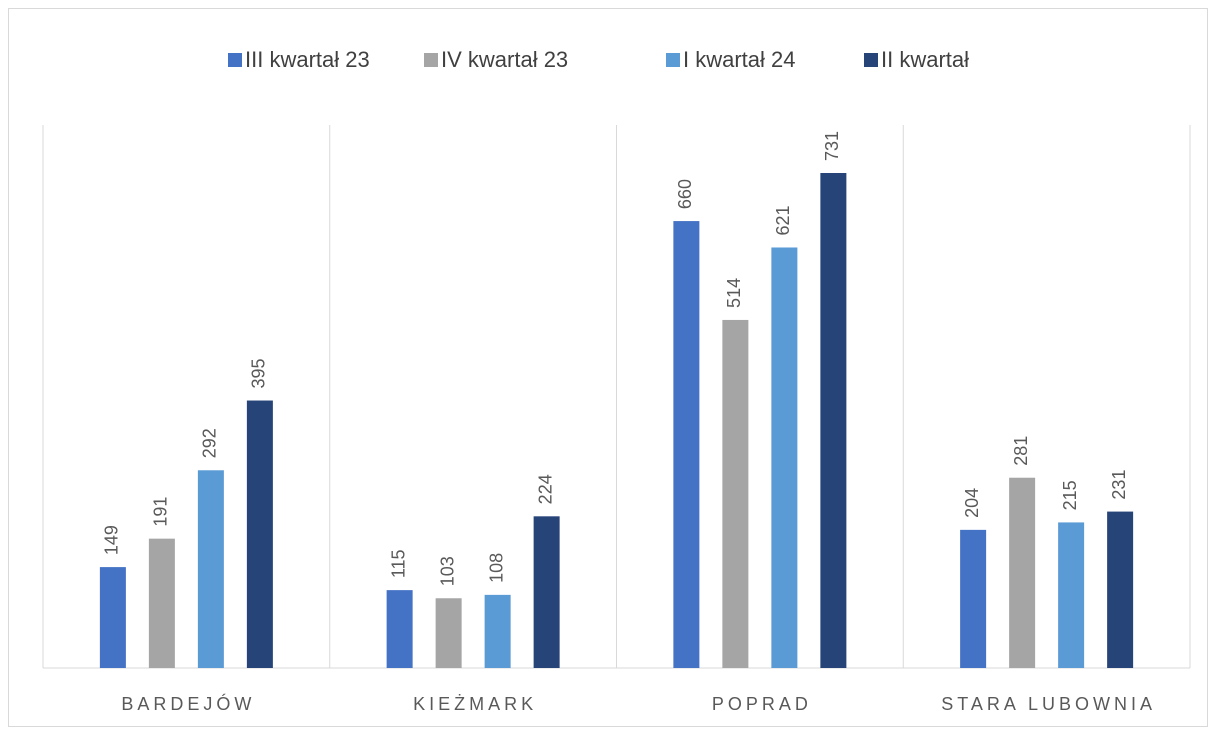 This screenshot has width=1217, height=735. Describe the element at coordinates (1048, 704) in the screenshot. I see `x-tick-label: STARA LUBOWNIA` at that location.